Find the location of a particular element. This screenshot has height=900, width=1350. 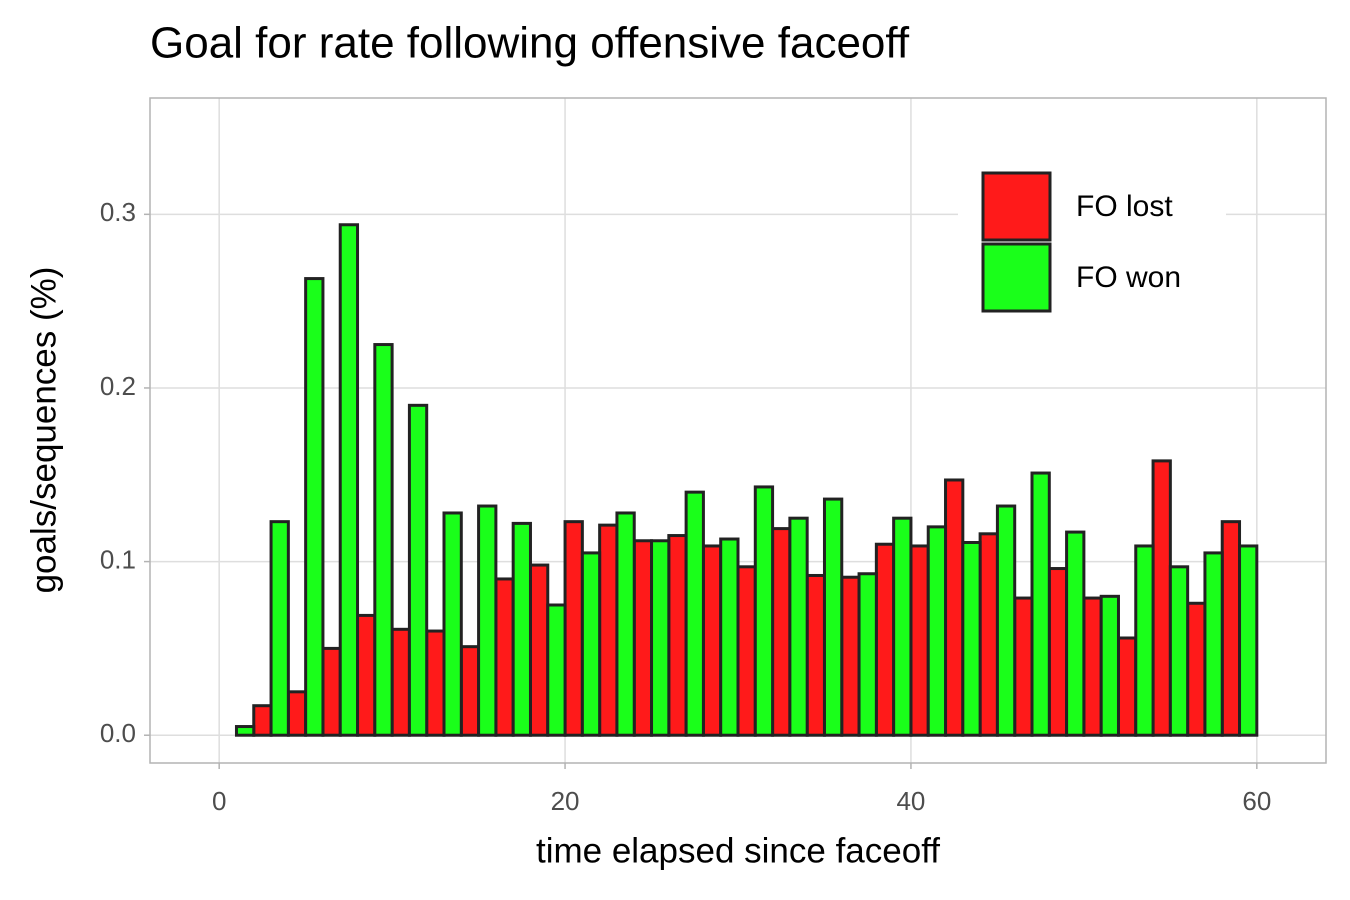

legend-label: FO lost is located at coordinates (1124, 206).